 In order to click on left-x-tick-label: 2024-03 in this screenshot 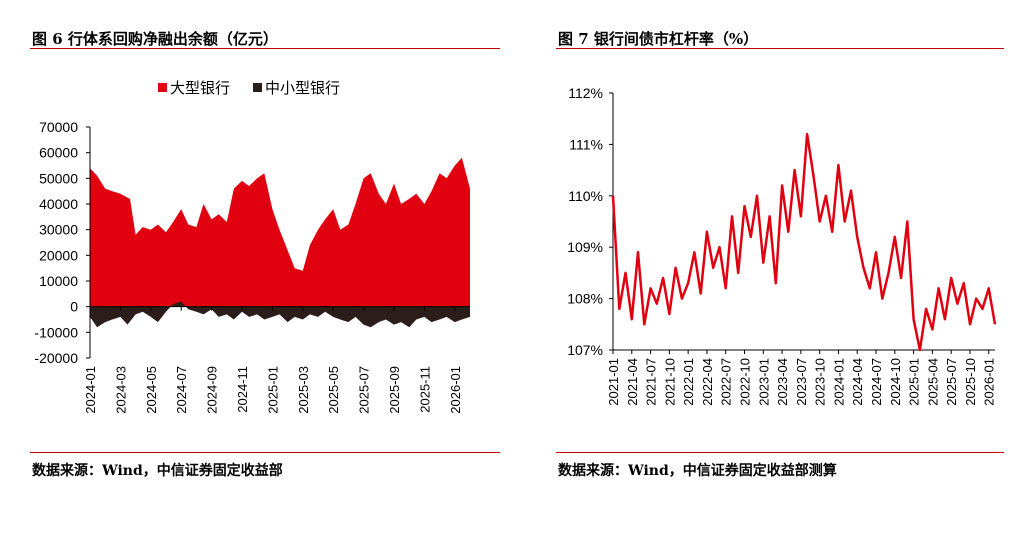, I will do `click(120, 390)`.